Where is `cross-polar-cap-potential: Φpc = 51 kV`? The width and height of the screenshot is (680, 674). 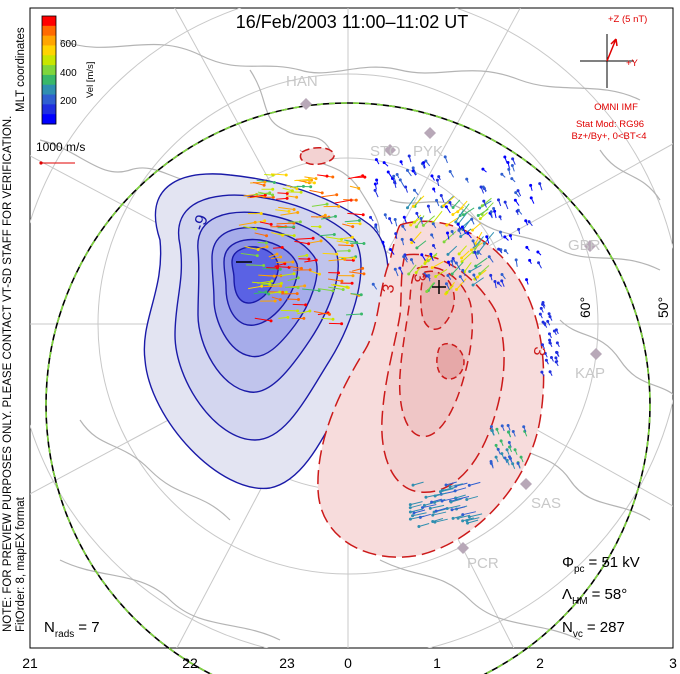
cross-polar-cap-potential: Φpc = 51 kV is located at coordinates (601, 564).